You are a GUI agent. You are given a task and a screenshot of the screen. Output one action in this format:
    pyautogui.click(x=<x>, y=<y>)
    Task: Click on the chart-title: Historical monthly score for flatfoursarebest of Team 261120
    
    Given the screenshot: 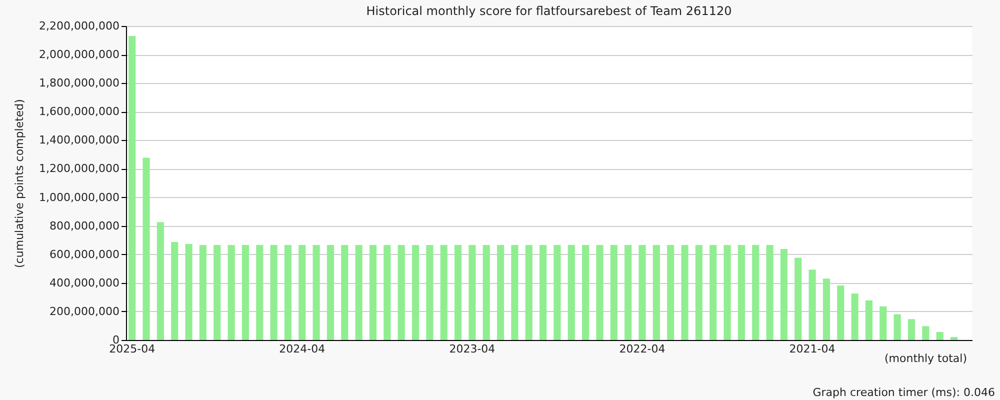 What is the action you would take?
    pyautogui.click(x=549, y=11)
    